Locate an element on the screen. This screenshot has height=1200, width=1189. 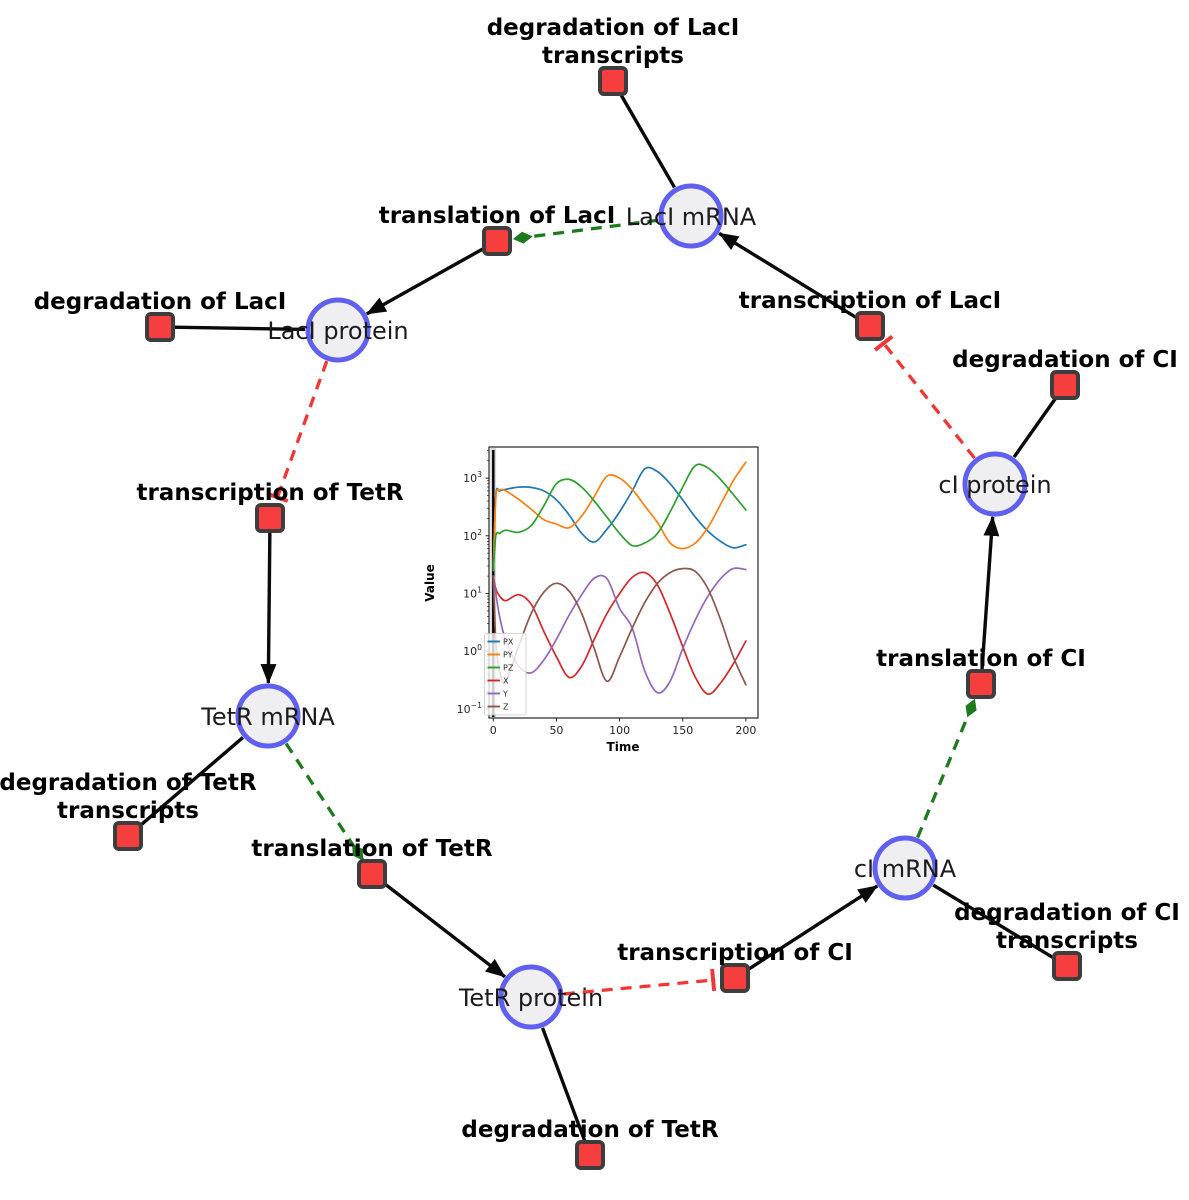
legend-label-PZ: PZ is located at coordinates (508, 667).